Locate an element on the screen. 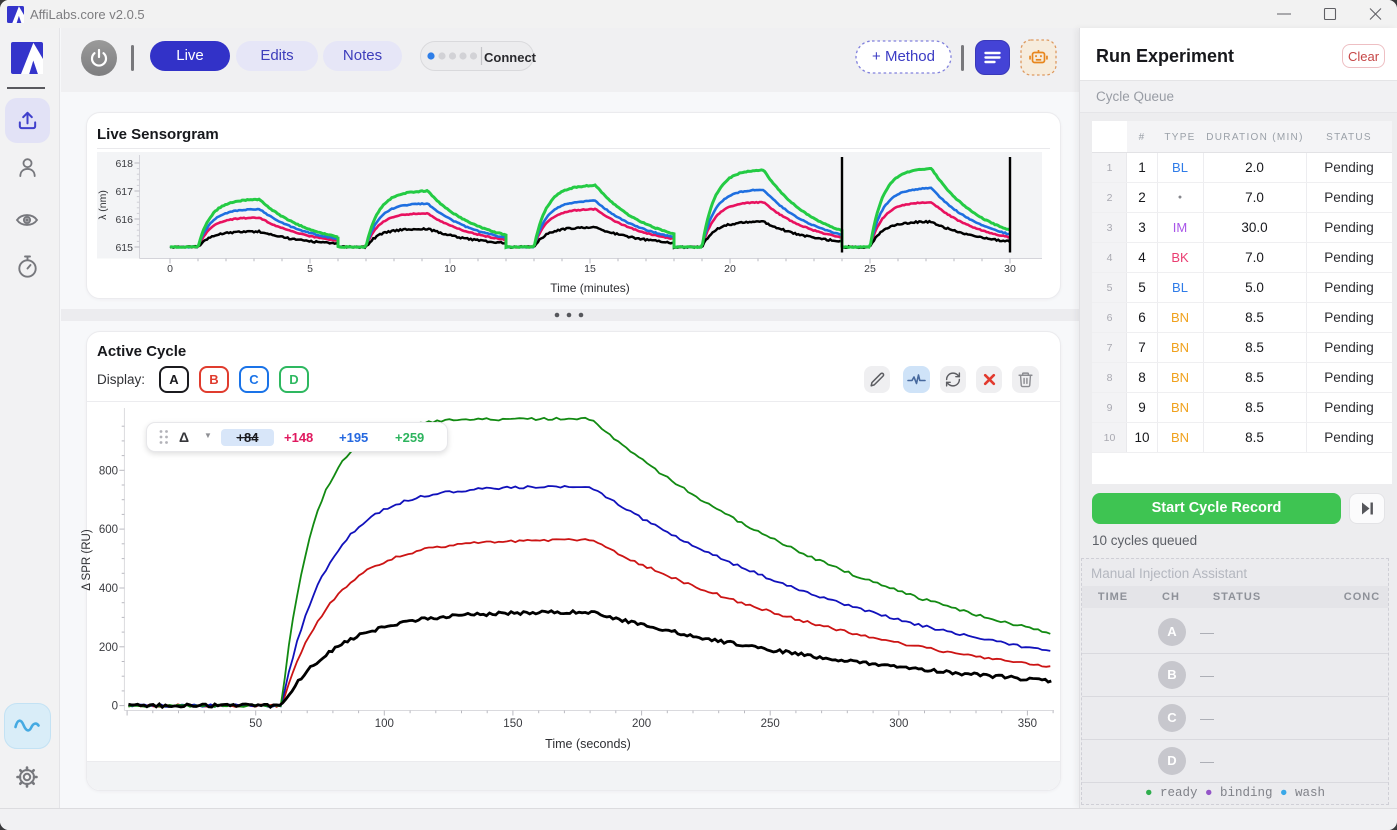 This screenshot has width=1397, height=830. svg-text: Time (minutes) is located at coordinates (590, 288).